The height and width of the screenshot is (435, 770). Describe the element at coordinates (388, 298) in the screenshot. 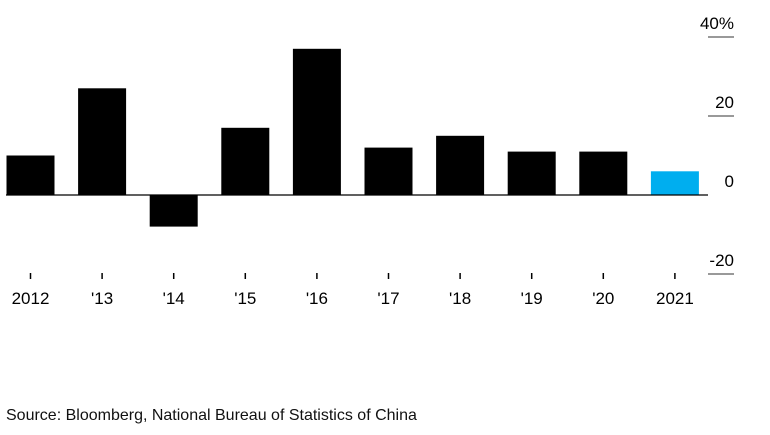

I see `x-tick-label: '17` at that location.